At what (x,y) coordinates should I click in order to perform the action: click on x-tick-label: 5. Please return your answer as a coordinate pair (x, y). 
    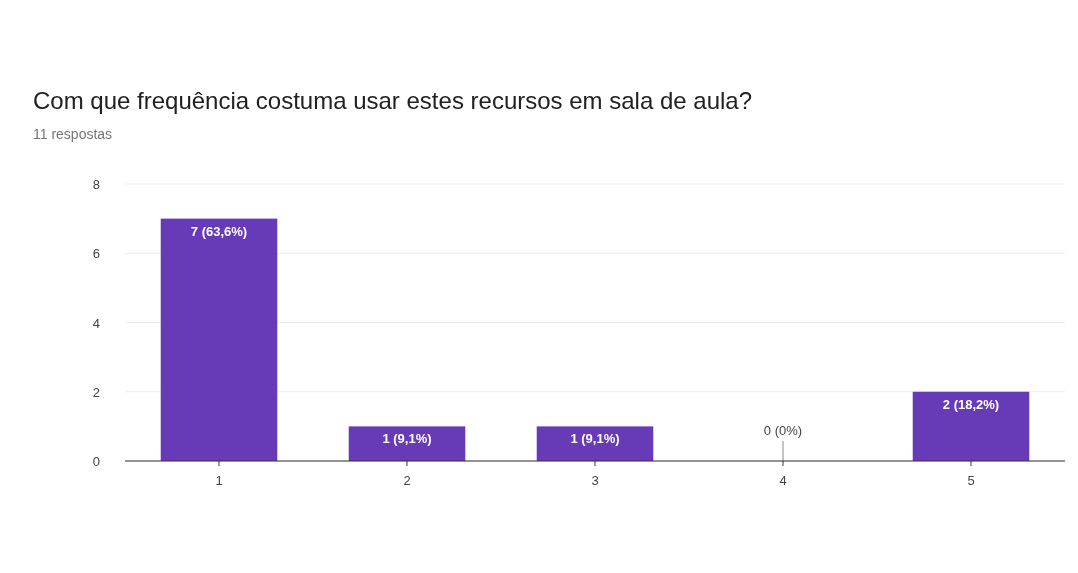
    Looking at the image, I should click on (971, 480).